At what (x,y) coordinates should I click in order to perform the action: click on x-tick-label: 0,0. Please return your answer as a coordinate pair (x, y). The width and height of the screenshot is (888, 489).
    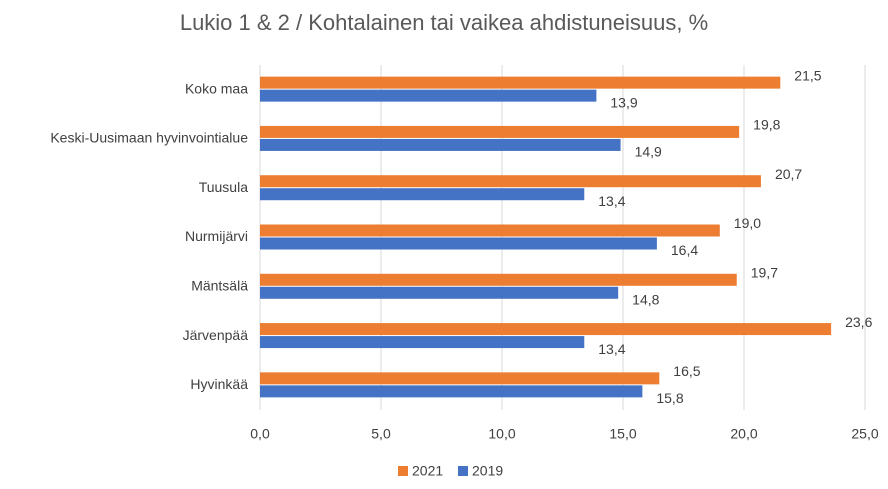
    Looking at the image, I should click on (260, 434).